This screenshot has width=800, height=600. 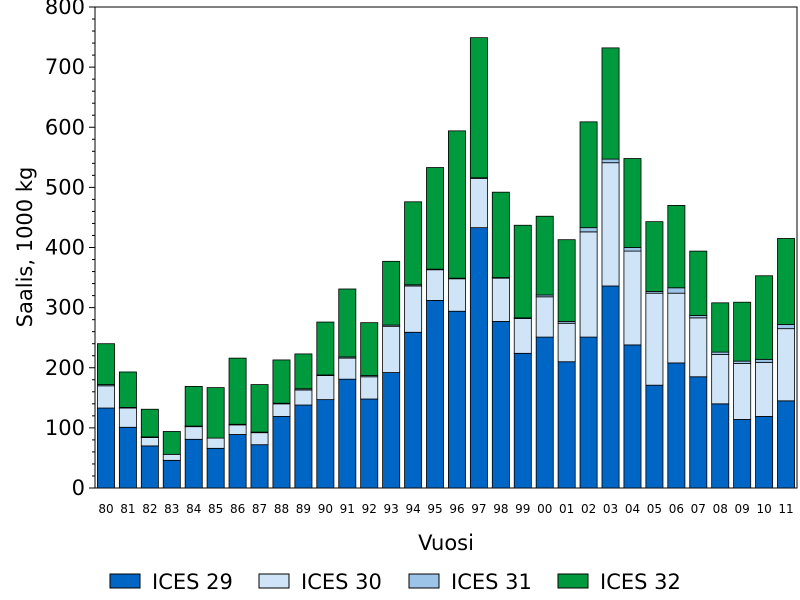 What do you see at coordinates (785, 509) in the screenshot?
I see `x-tick-label: 11` at bounding box center [785, 509].